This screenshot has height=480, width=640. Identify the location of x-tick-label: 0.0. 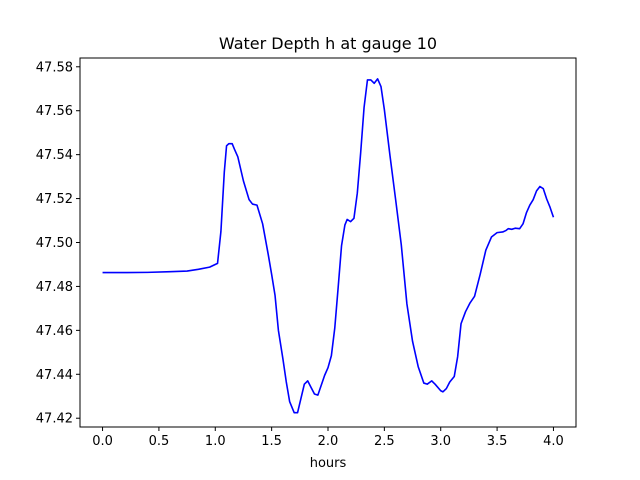
(102, 441).